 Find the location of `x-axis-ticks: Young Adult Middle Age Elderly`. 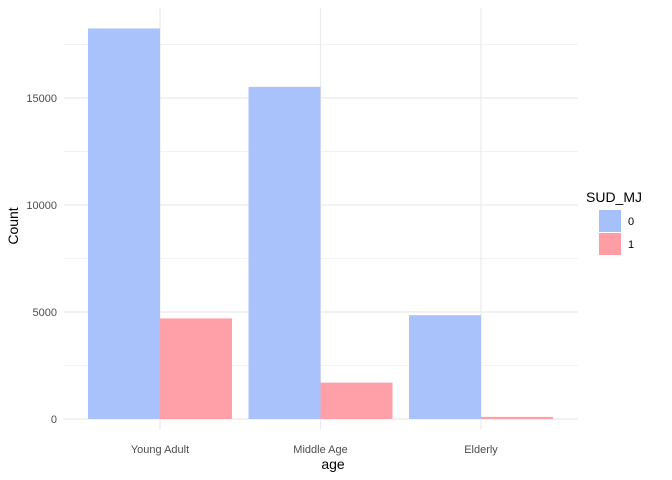

x-axis-ticks: Young Adult Middle Age Elderly is located at coordinates (314, 450).